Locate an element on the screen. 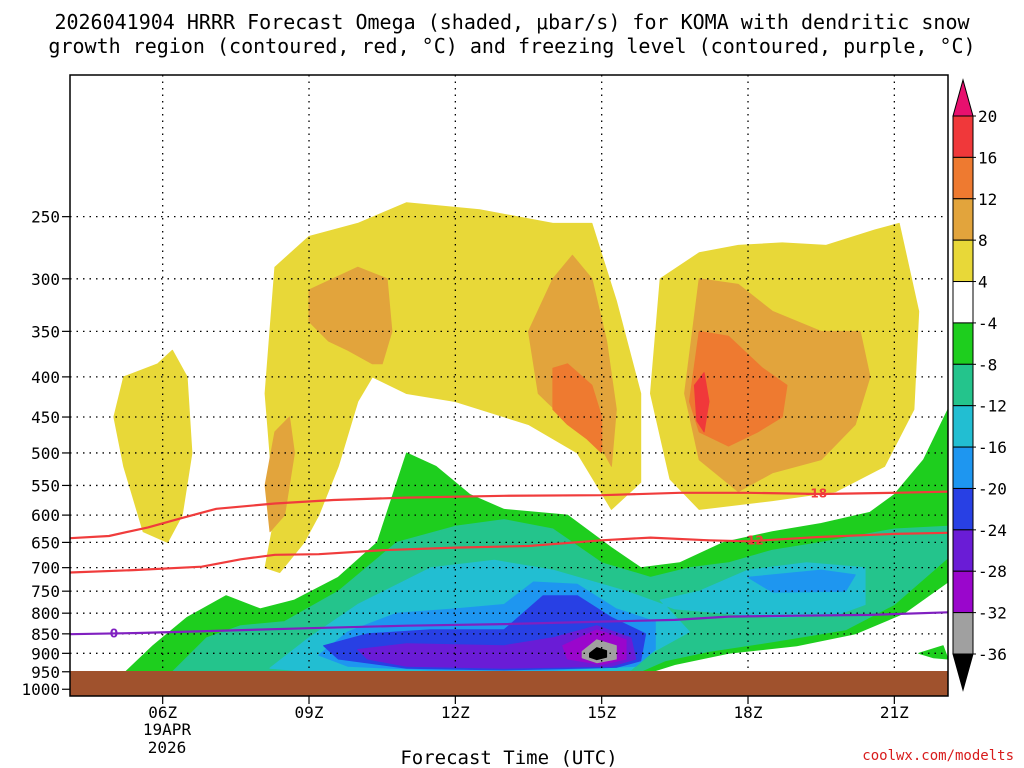 The height and width of the screenshot is (768, 1024). x-tick-label-09Z: 09Z is located at coordinates (309, 712).